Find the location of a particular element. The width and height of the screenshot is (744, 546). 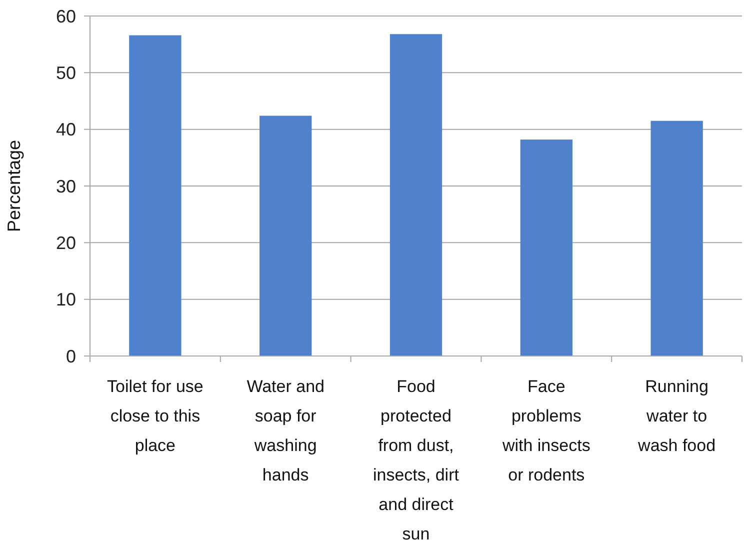

y-axis-title: Percentage is located at coordinates (14, 186).